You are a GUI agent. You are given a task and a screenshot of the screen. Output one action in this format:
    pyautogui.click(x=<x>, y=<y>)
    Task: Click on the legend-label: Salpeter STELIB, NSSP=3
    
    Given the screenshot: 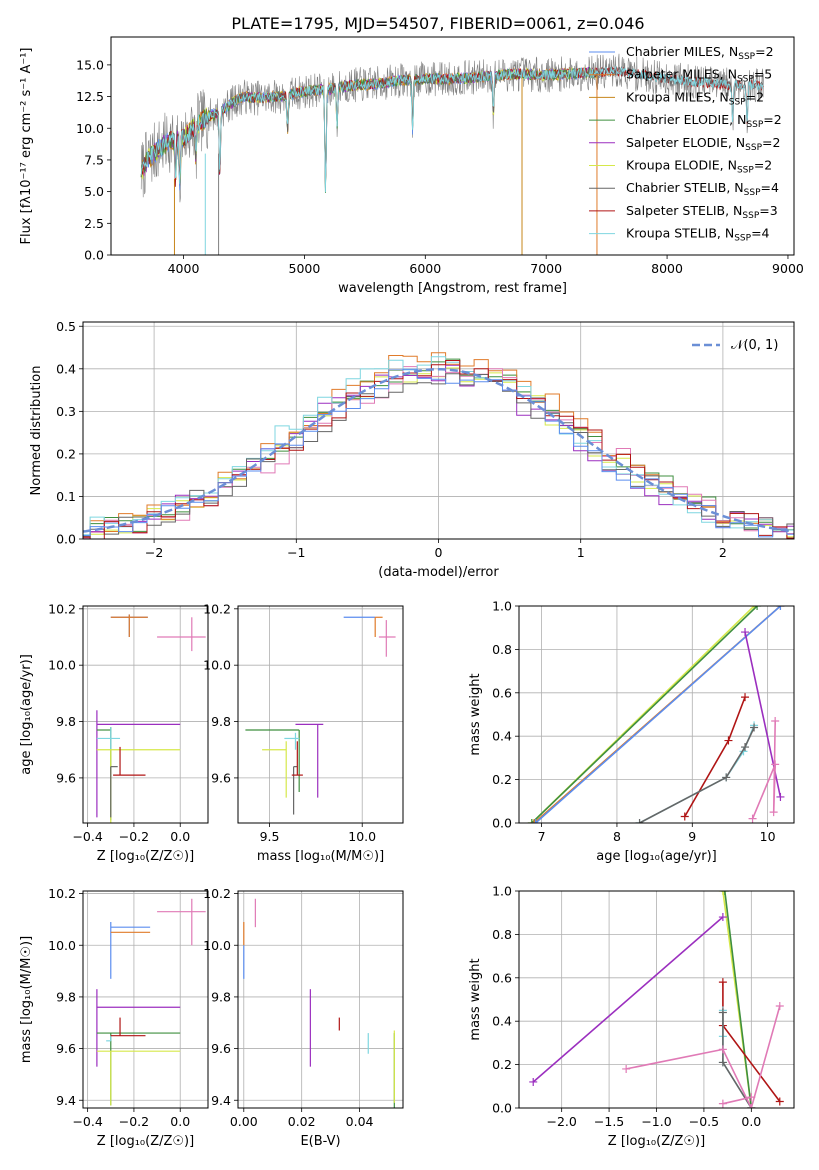 What is the action you would take?
    pyautogui.click(x=702, y=212)
    